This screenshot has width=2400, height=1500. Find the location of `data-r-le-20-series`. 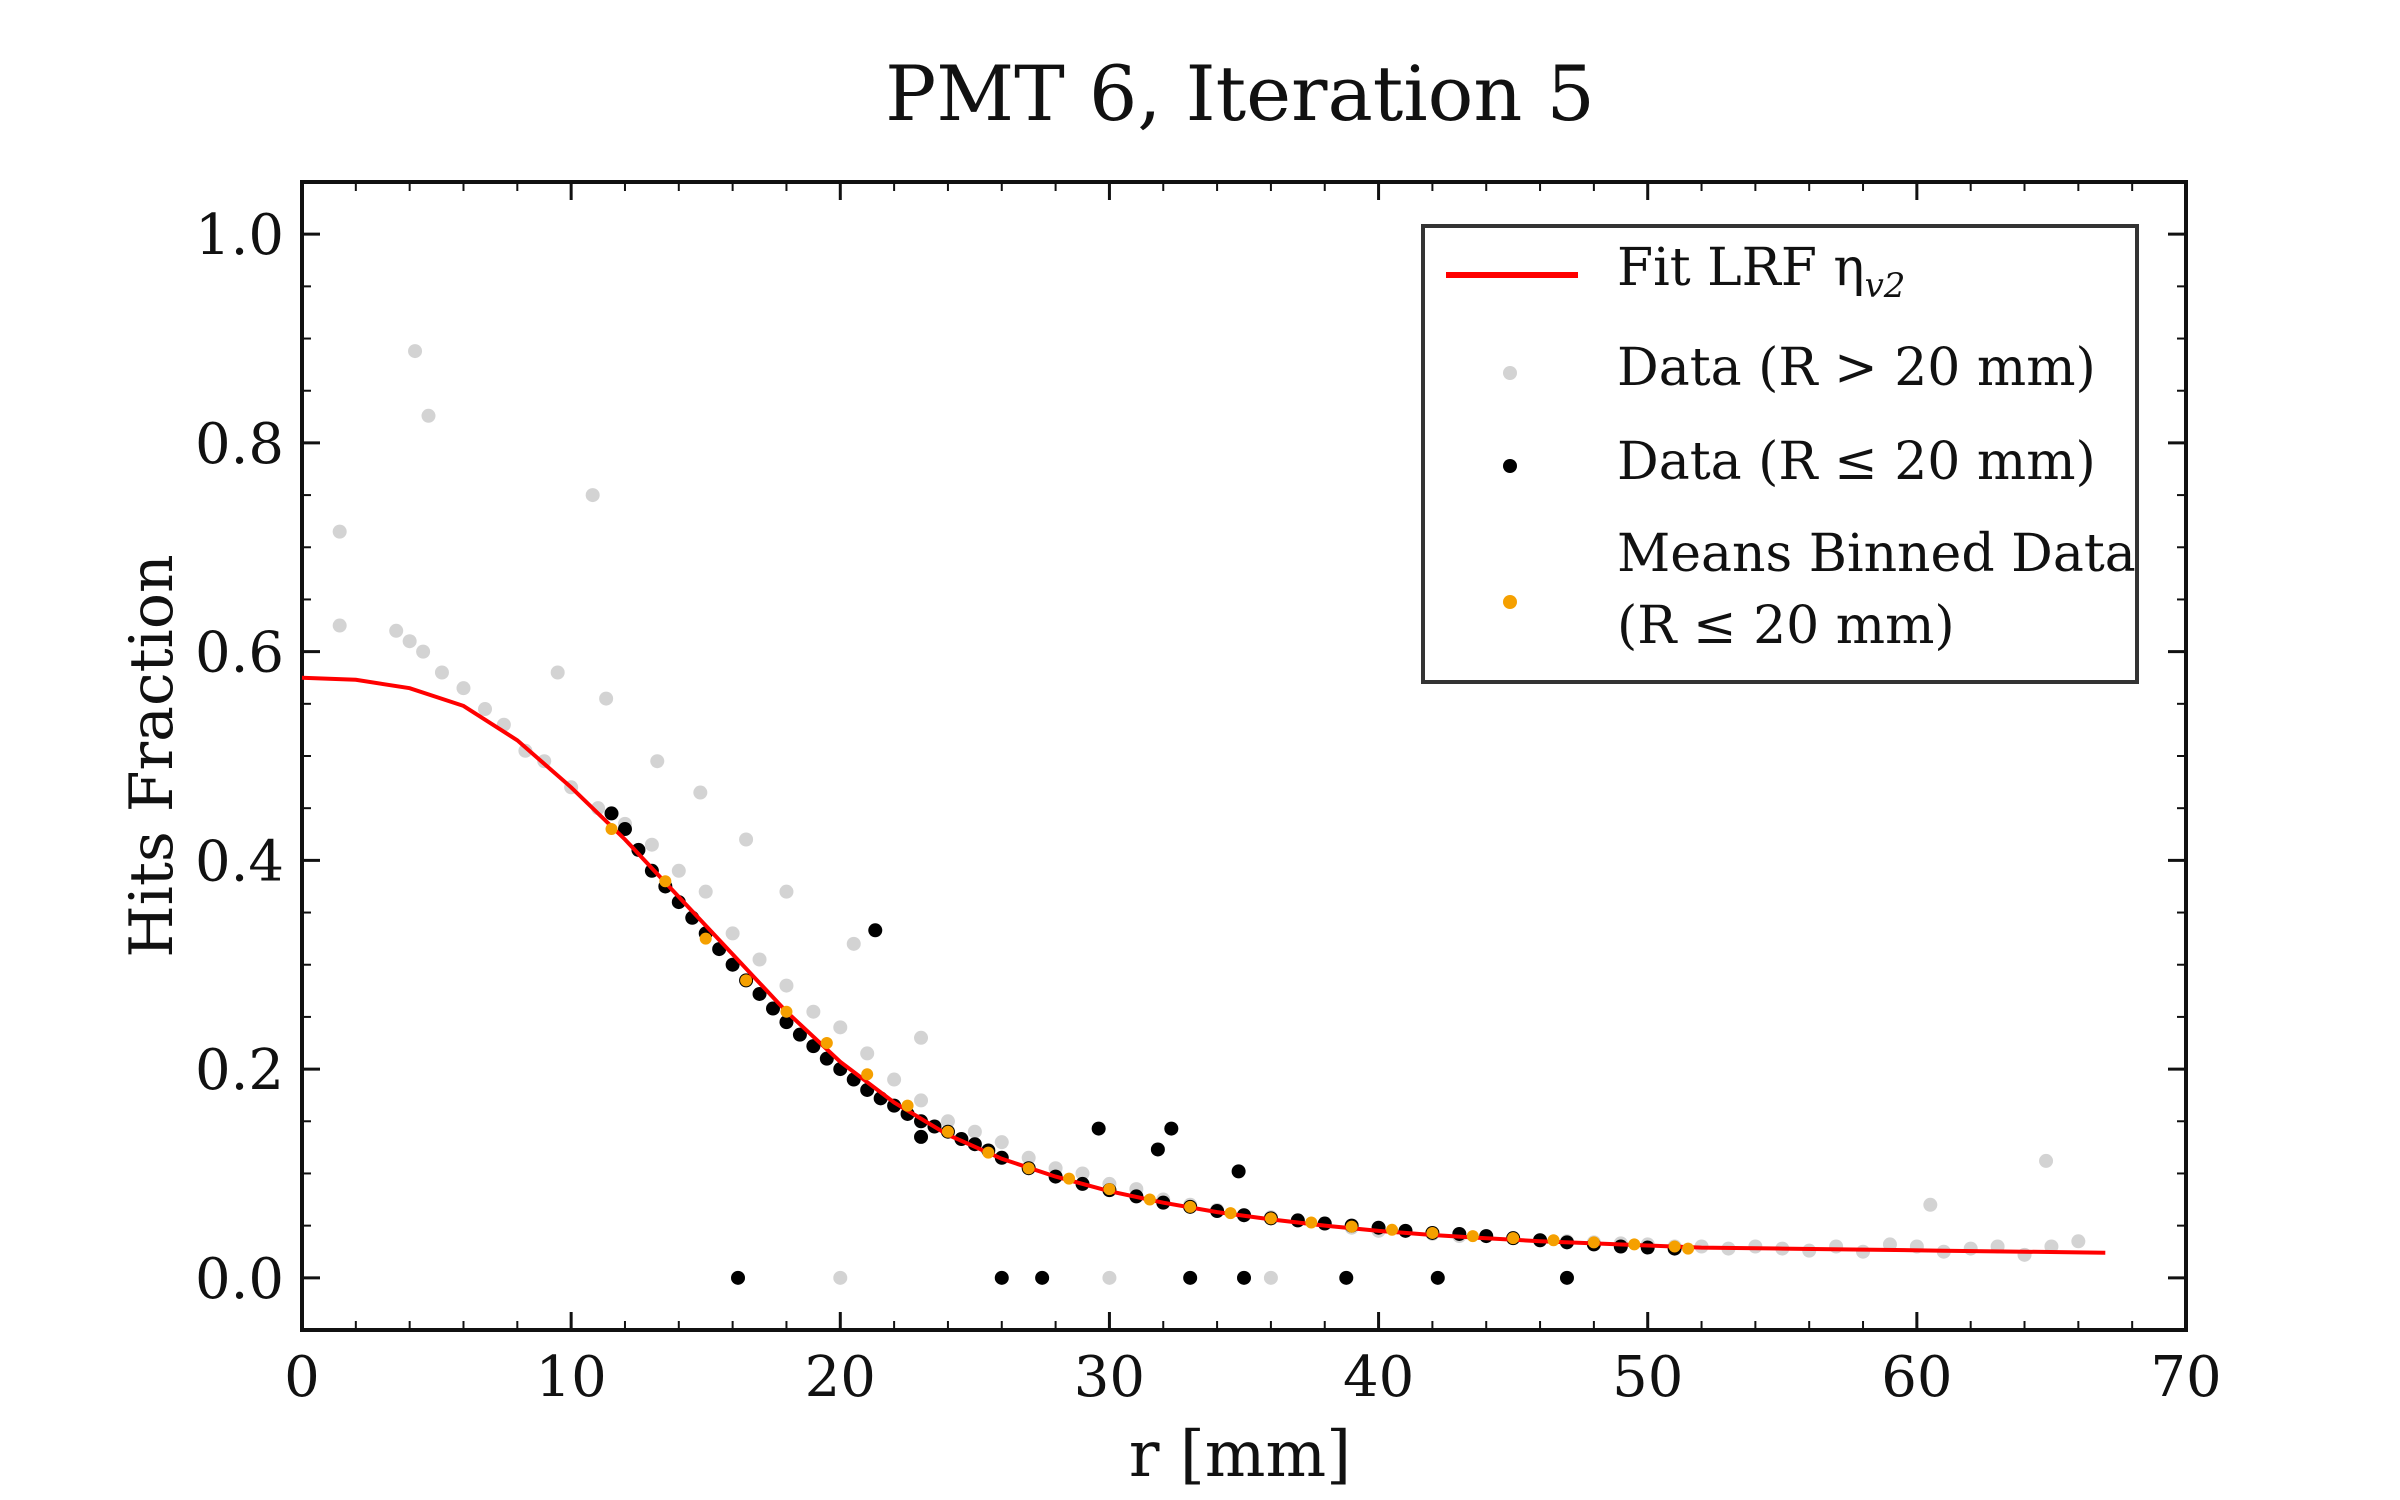

data-r-le-20-series is located at coordinates (1143, 1045).